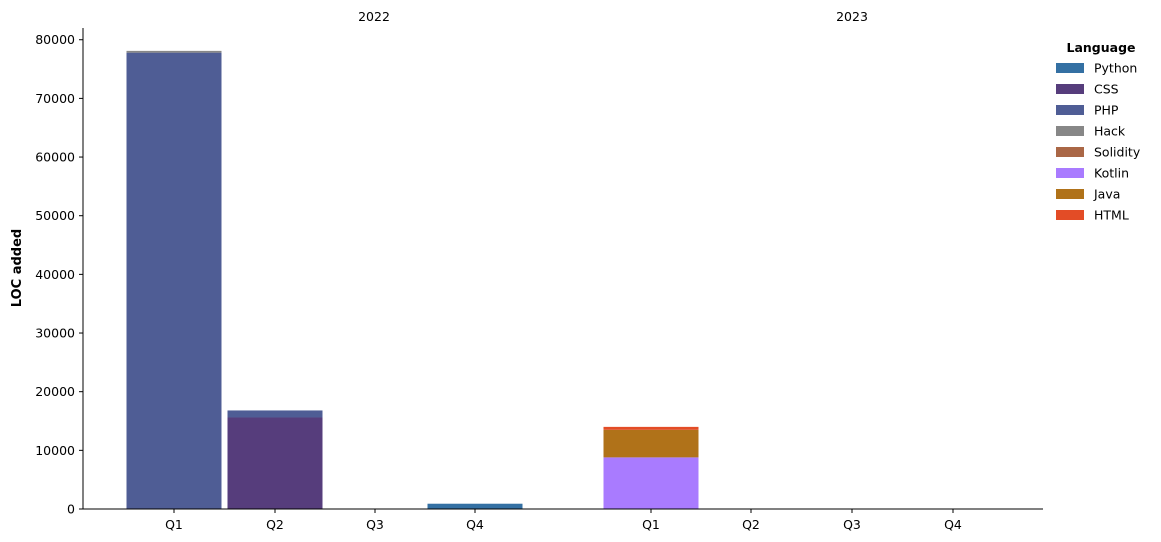 The image size is (1161, 542). What do you see at coordinates (852, 16) in the screenshot?
I see `group-label-2023: 2023` at bounding box center [852, 16].